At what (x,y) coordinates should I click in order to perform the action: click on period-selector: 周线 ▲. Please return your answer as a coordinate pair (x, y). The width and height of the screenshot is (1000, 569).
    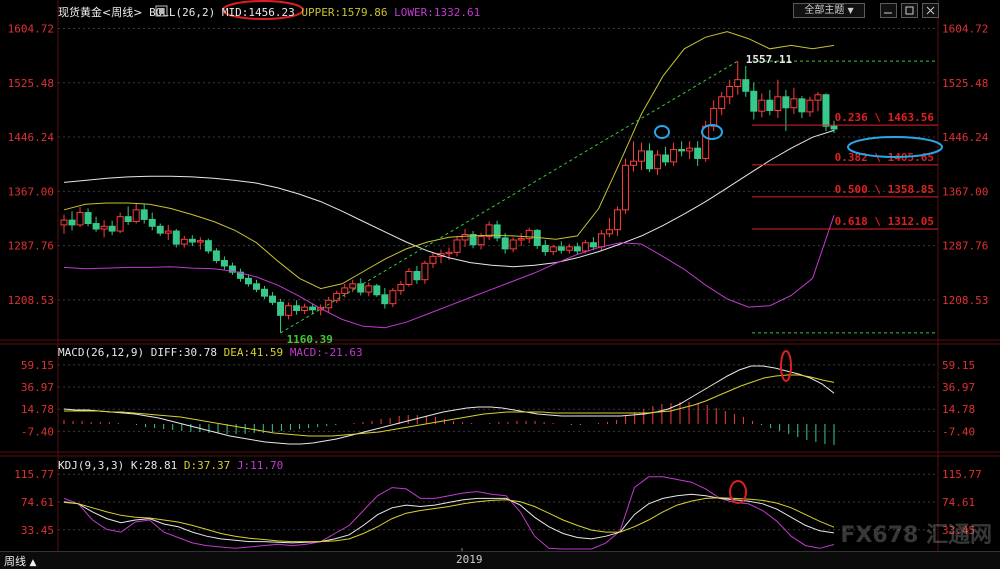
    Looking at the image, I should click on (20, 561).